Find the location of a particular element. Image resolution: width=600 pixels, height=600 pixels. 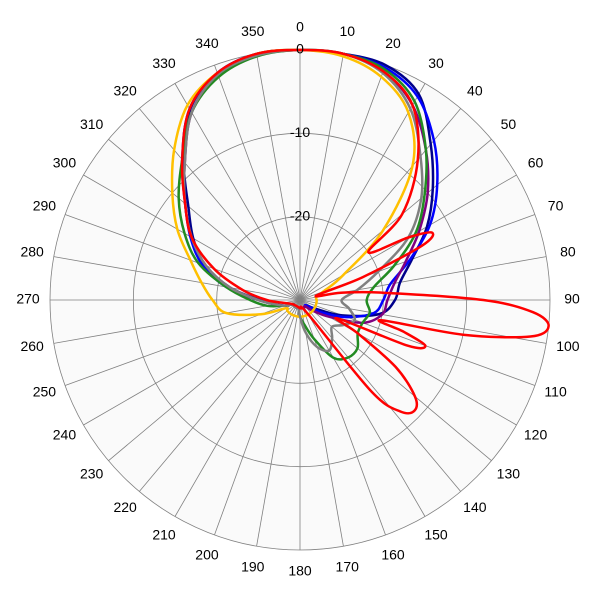

angle-label: 30 is located at coordinates (436, 63).